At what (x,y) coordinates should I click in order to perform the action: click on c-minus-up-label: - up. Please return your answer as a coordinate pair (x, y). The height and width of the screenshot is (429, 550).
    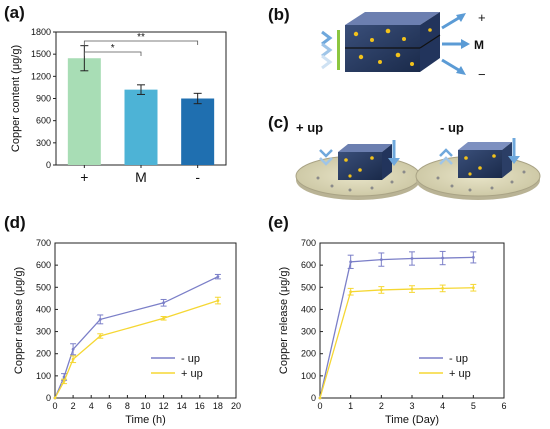
    Looking at the image, I should click on (452, 127).